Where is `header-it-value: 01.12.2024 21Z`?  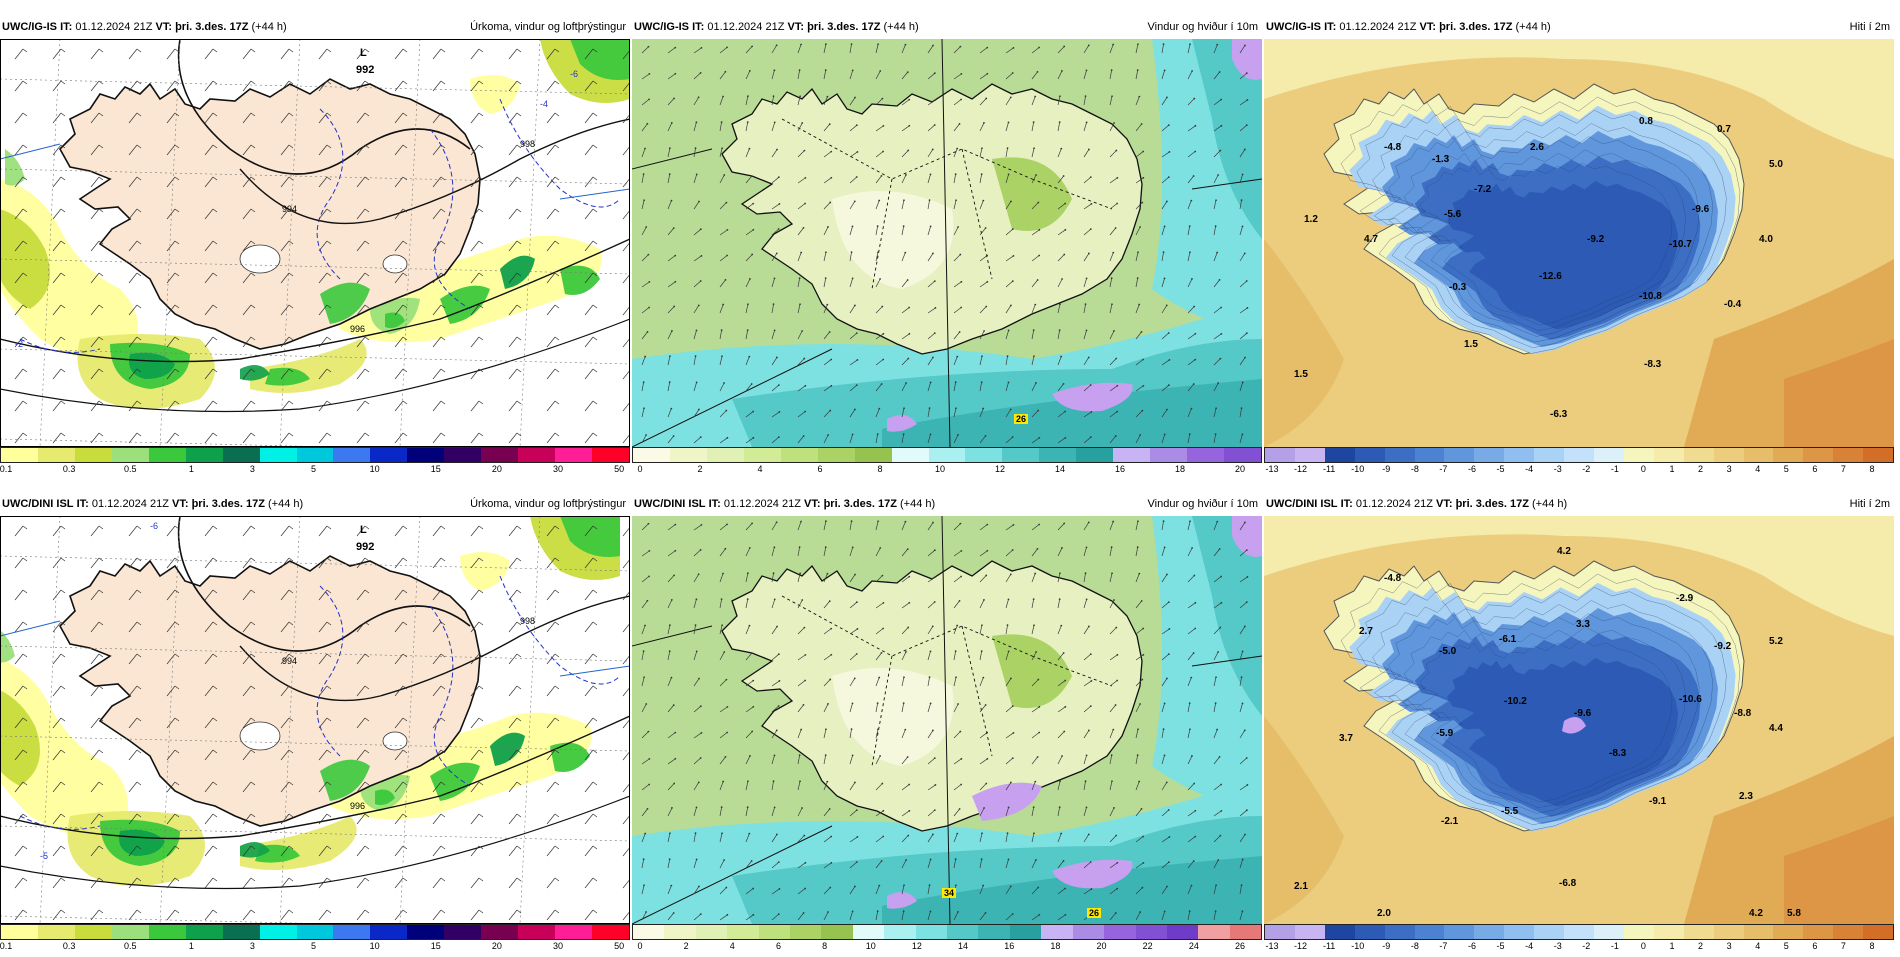 header-it-value: 01.12.2024 21Z is located at coordinates (114, 27).